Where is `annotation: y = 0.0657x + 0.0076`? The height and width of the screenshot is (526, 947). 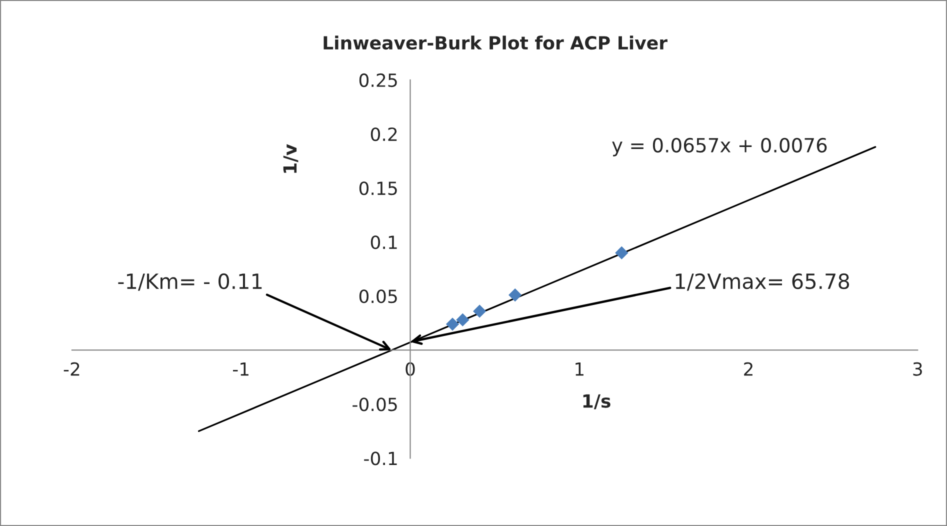 annotation: y = 0.0657x + 0.0076 is located at coordinates (719, 147).